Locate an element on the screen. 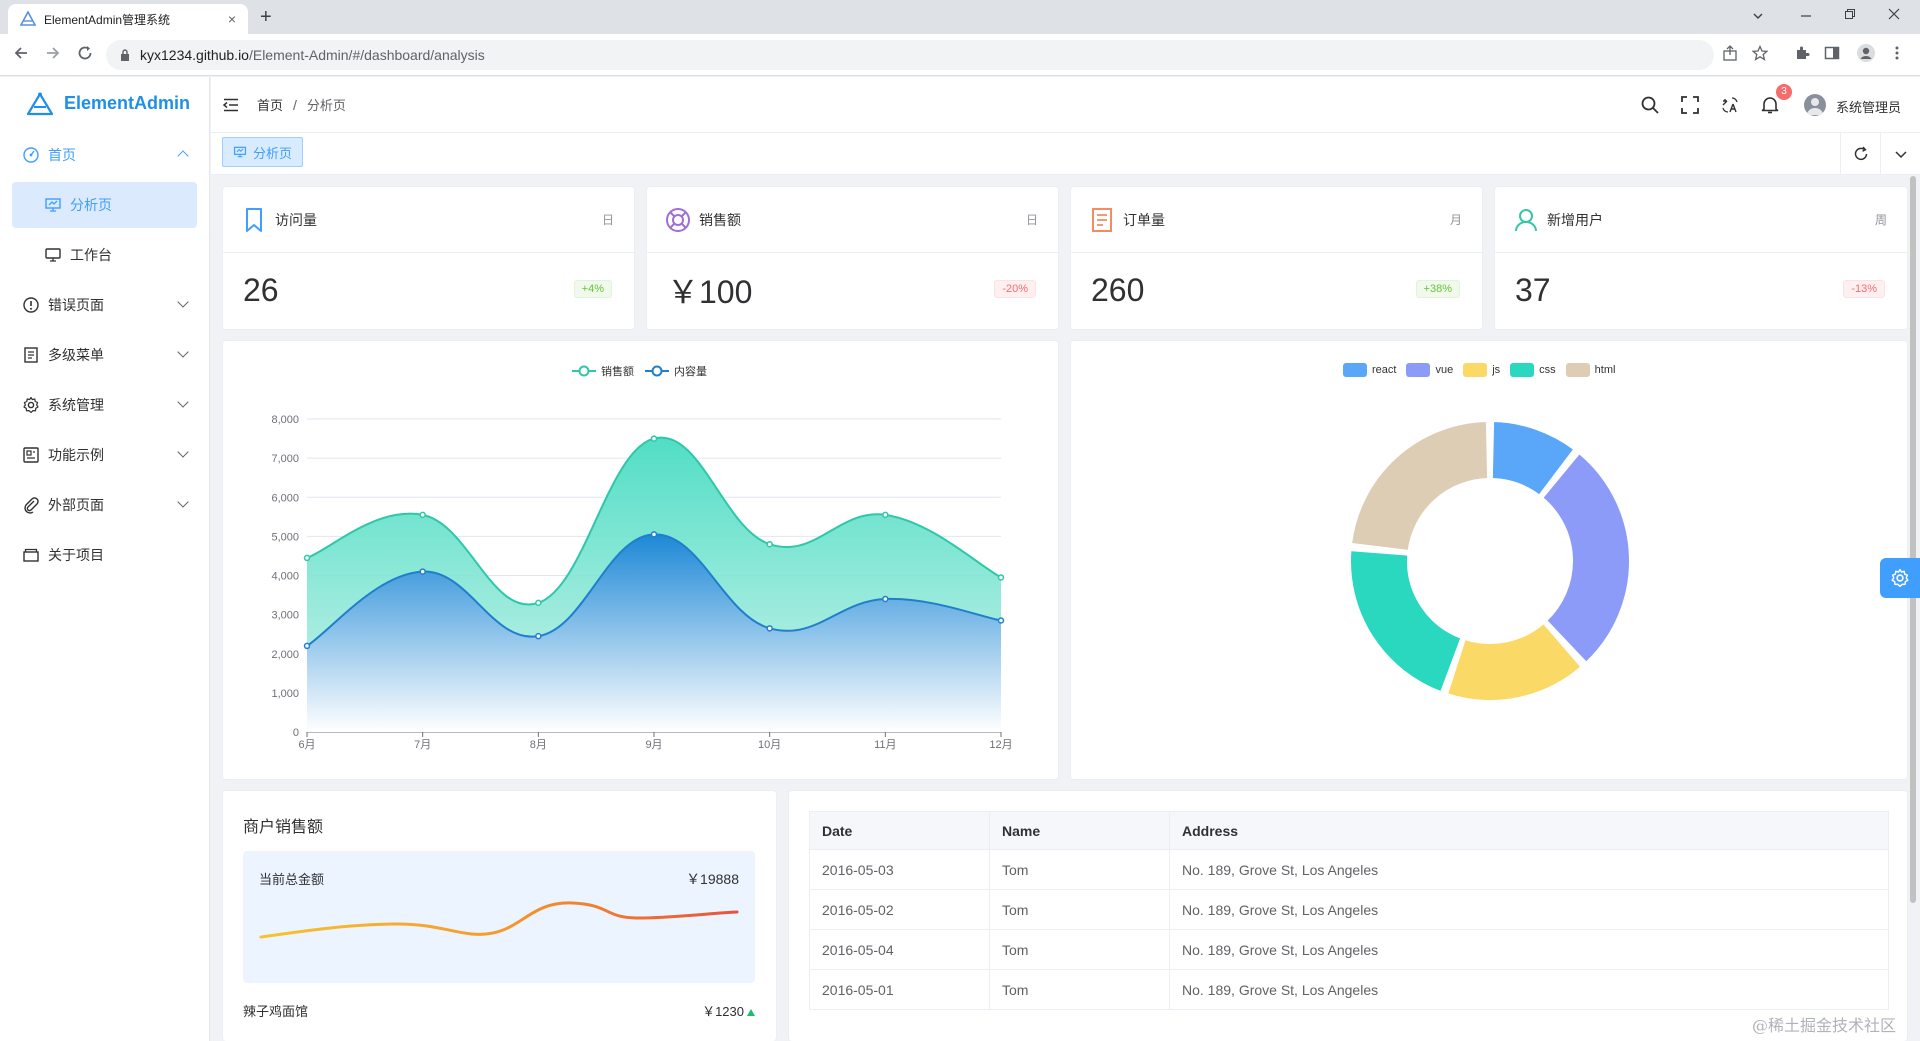 Image resolution: width=1920 pixels, height=1041 pixels. extensions-icon is located at coordinates (1802, 53).